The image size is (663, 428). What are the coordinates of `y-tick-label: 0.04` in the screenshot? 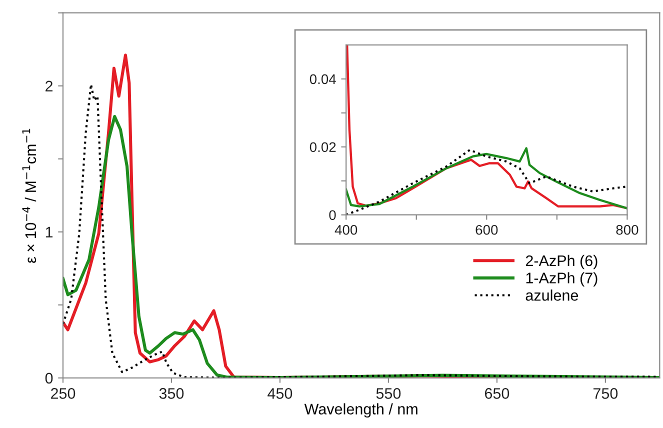 It's located at (323, 79).